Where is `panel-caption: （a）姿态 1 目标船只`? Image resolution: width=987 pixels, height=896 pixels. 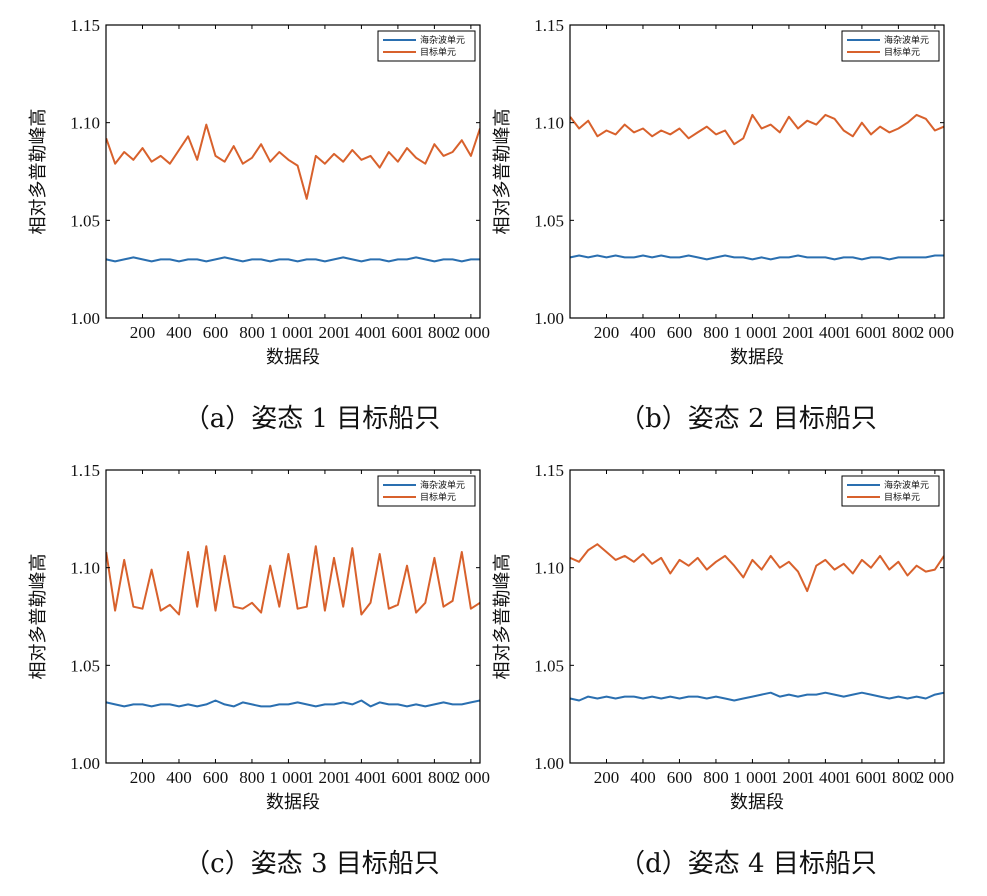 panel-caption: （a）姿态 1 目标船只 is located at coordinates (312, 419).